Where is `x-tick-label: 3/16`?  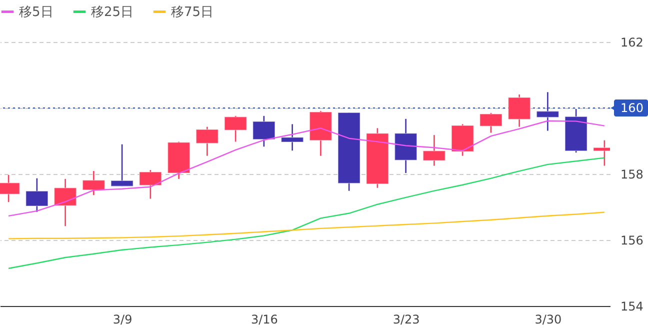
x-tick-label: 3/16 is located at coordinates (264, 319).